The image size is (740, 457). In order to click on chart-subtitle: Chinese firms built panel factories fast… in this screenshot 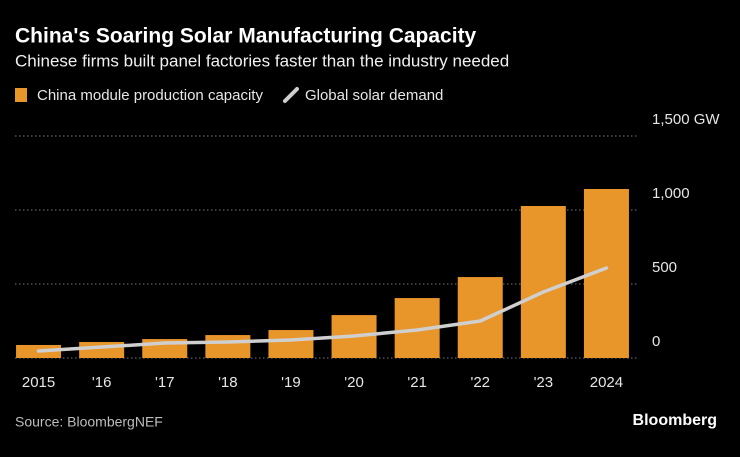, I will do `click(262, 60)`.